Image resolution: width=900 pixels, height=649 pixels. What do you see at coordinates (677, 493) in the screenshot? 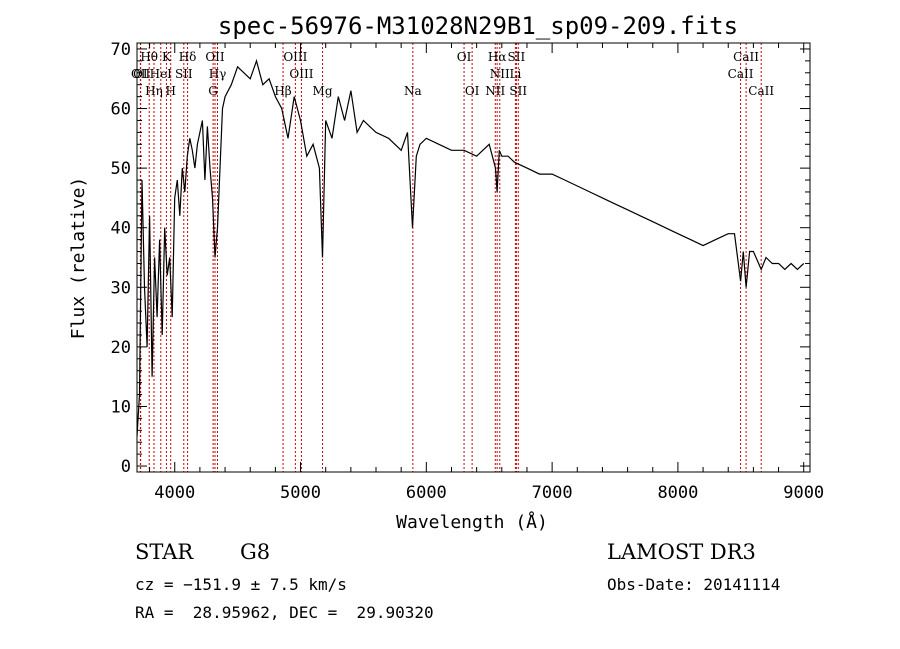
I see `x-tick-label: 8000` at bounding box center [677, 493].